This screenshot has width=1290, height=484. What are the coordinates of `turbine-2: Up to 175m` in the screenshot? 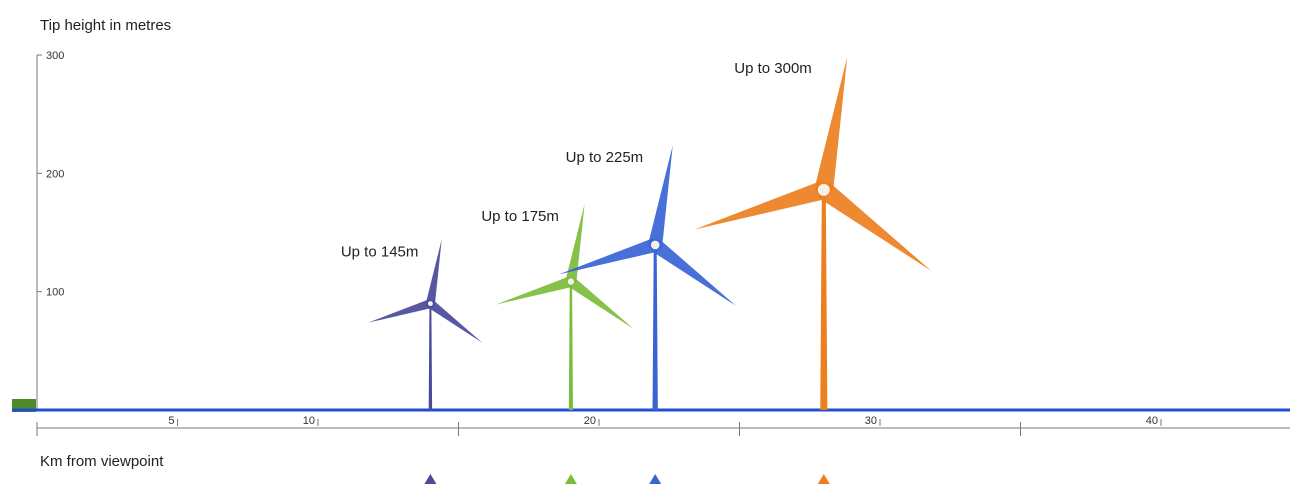 It's located at (557, 344).